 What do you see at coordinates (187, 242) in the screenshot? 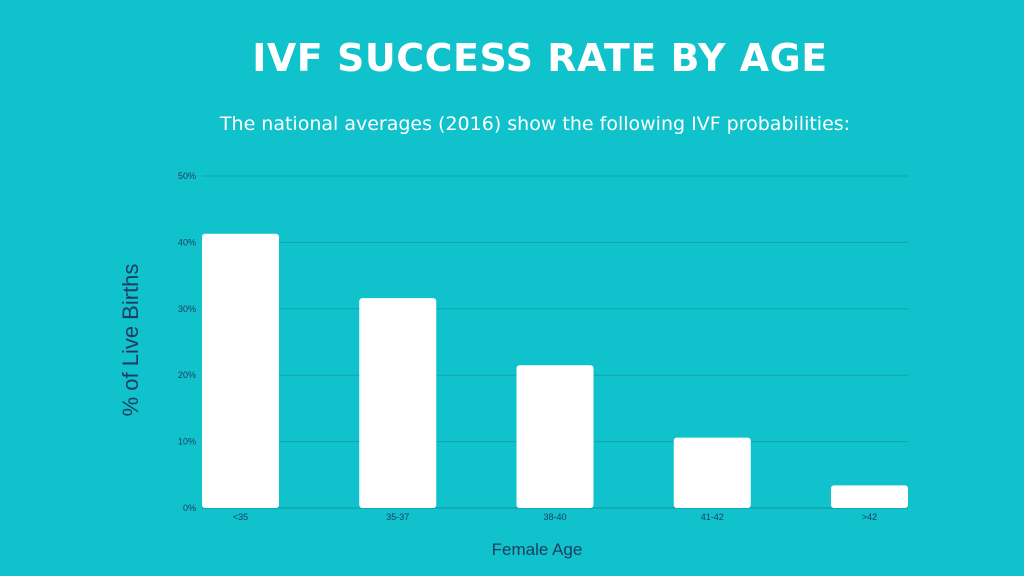
I see `y-tick-label: 40%` at bounding box center [187, 242].